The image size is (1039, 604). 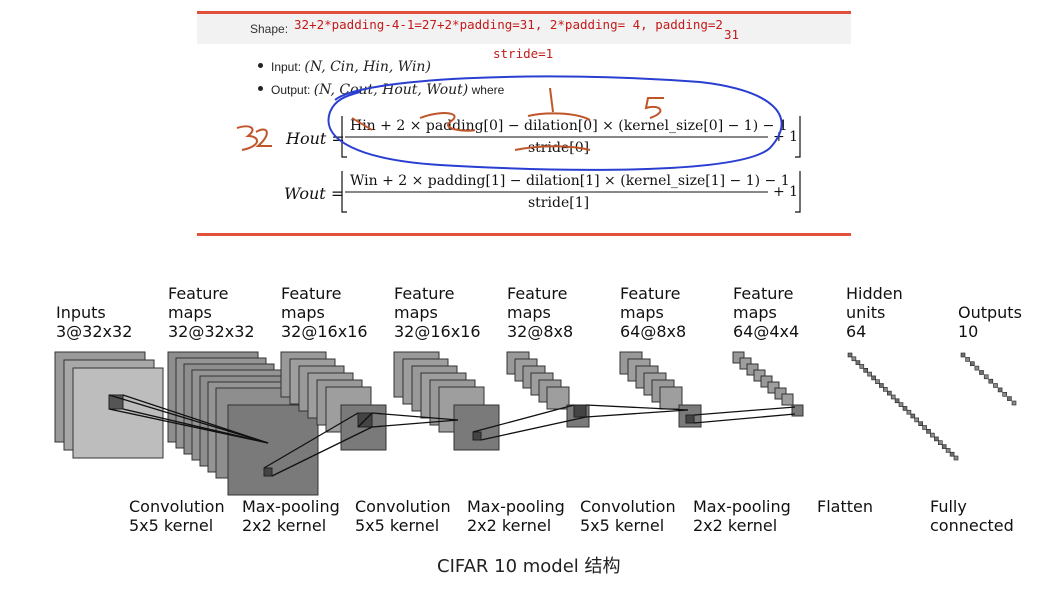 What do you see at coordinates (768, 384) in the screenshot?
I see `fmap-64x4-stack` at bounding box center [768, 384].